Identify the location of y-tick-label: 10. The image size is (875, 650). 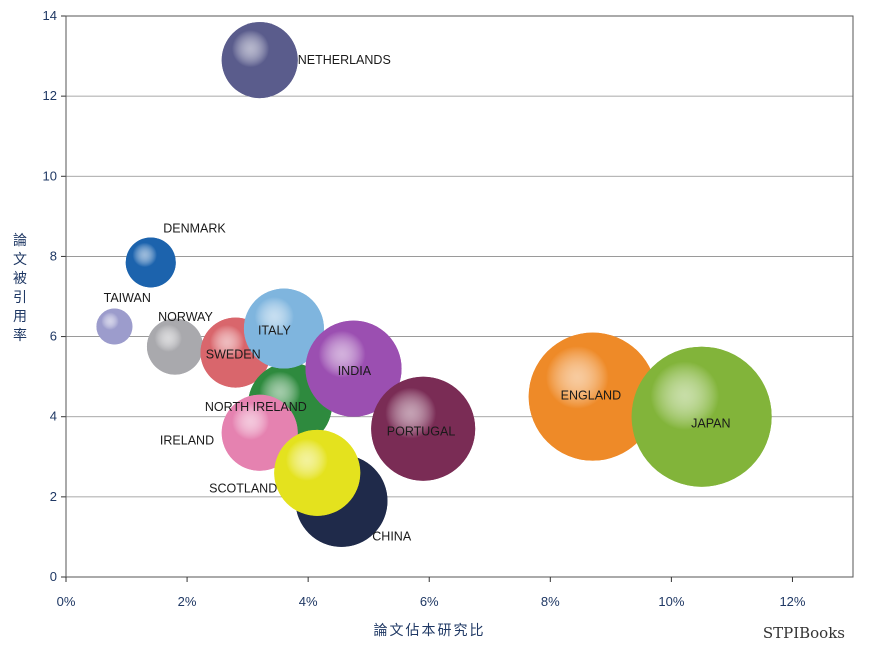
(50, 175).